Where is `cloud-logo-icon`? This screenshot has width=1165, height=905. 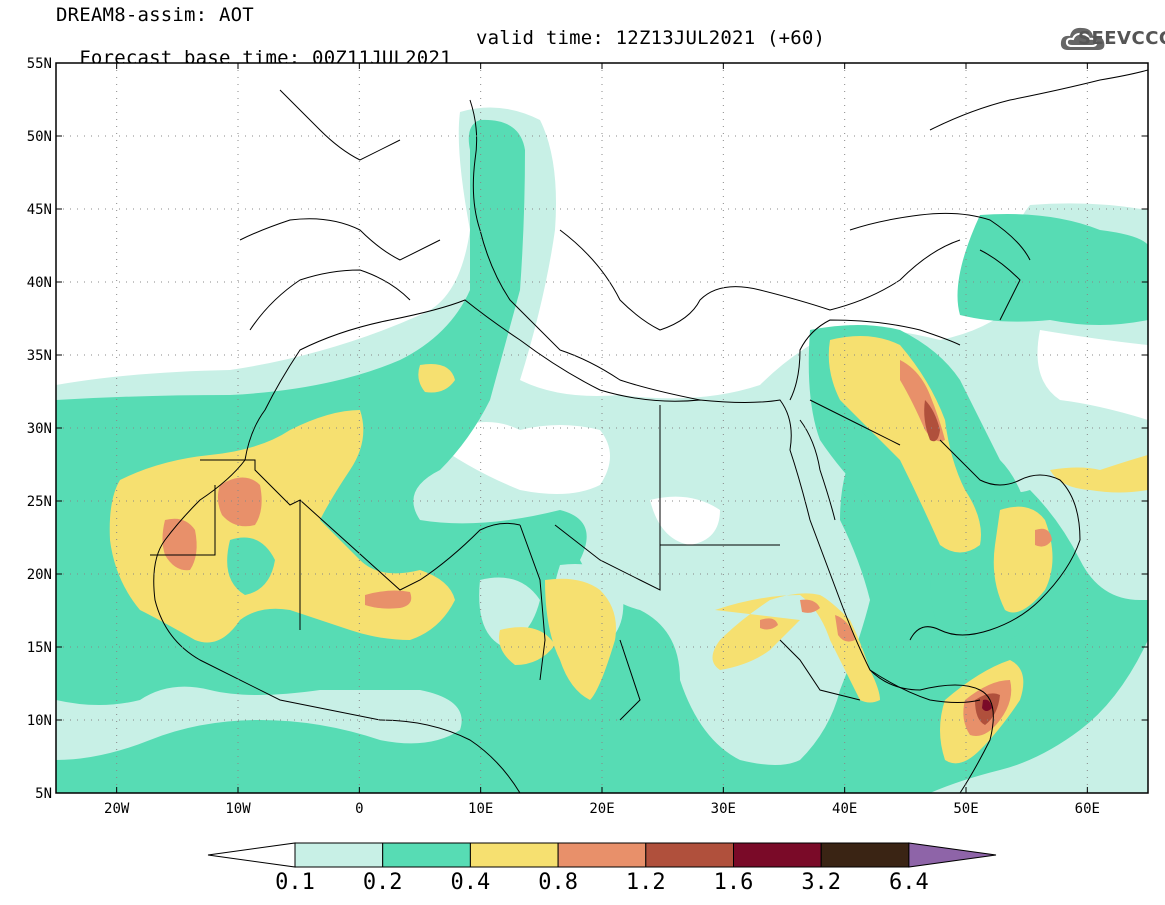
cloud-logo-icon is located at coordinates (1082, 38).